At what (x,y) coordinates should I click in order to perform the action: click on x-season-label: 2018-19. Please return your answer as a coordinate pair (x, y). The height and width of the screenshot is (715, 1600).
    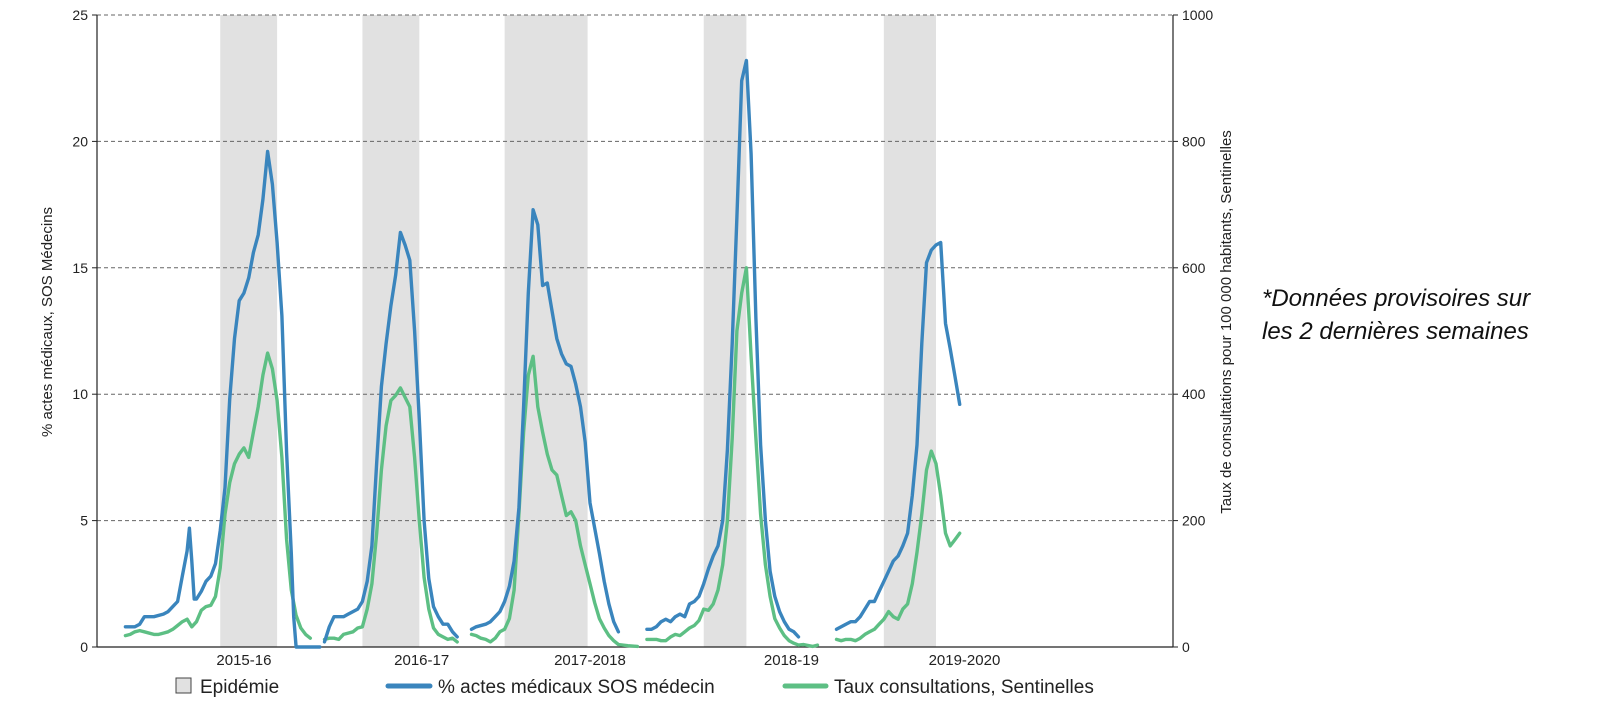
    Looking at the image, I should click on (791, 660).